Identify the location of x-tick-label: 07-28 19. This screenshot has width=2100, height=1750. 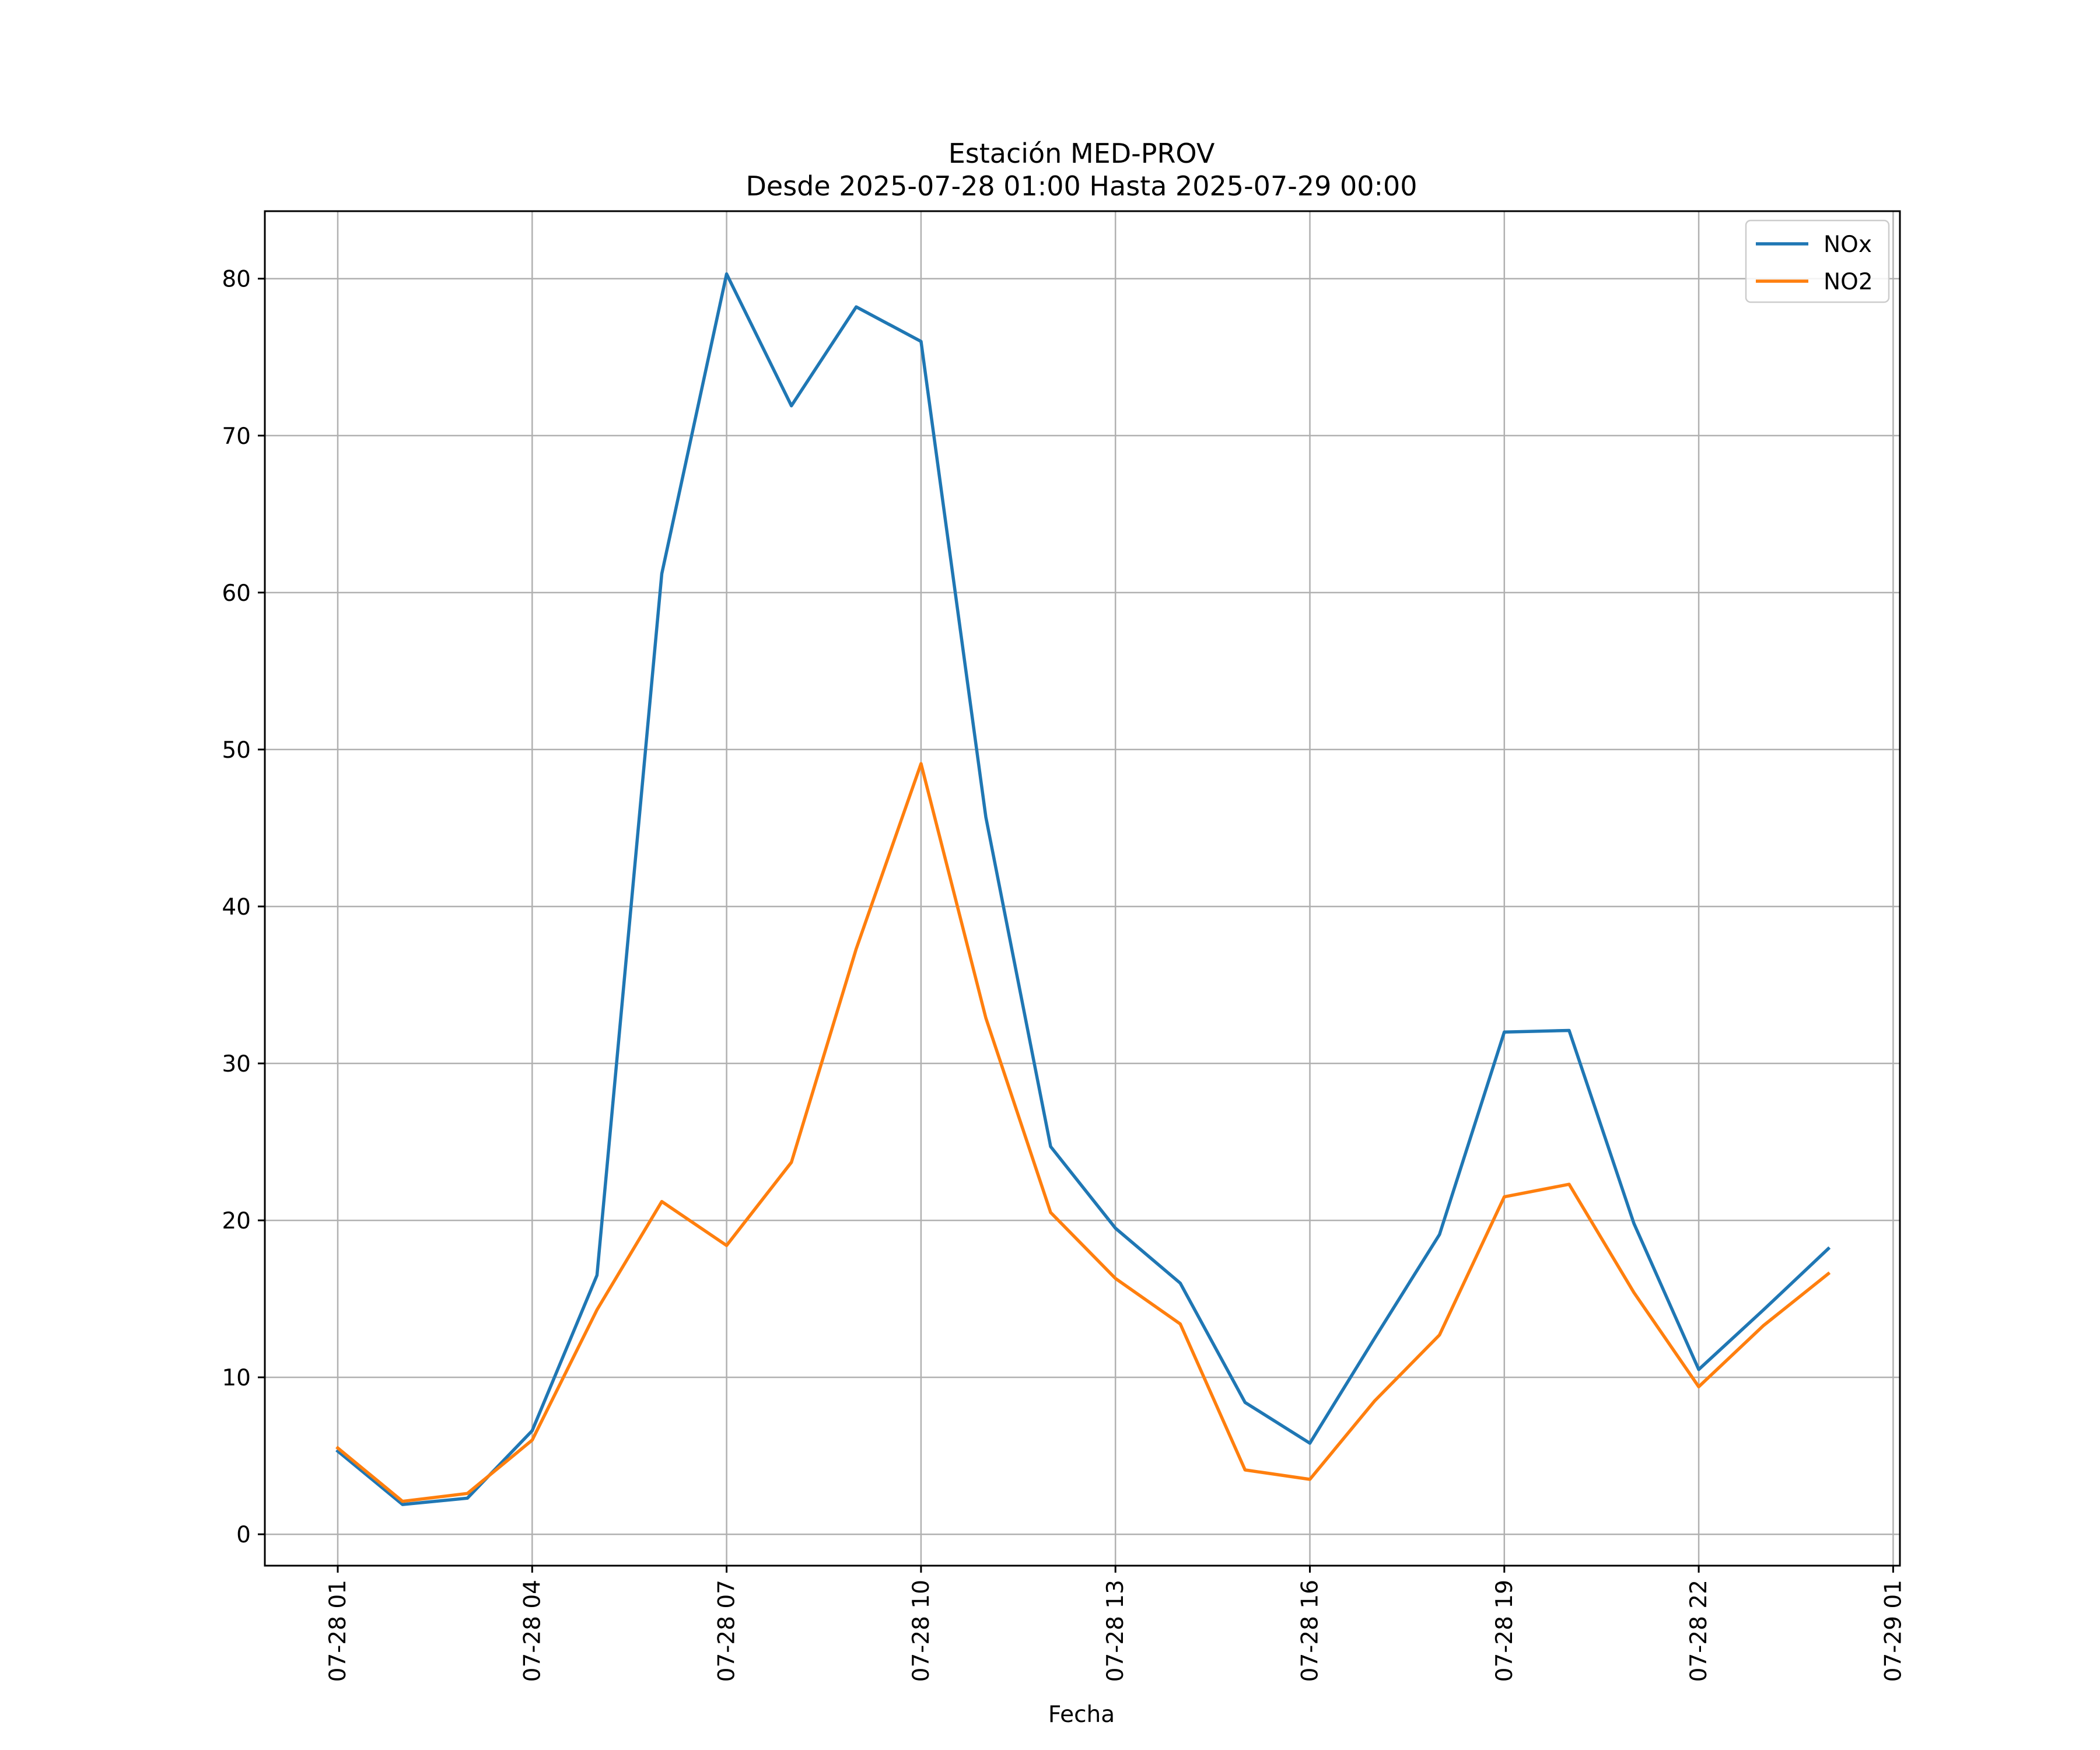
(1505, 1631).